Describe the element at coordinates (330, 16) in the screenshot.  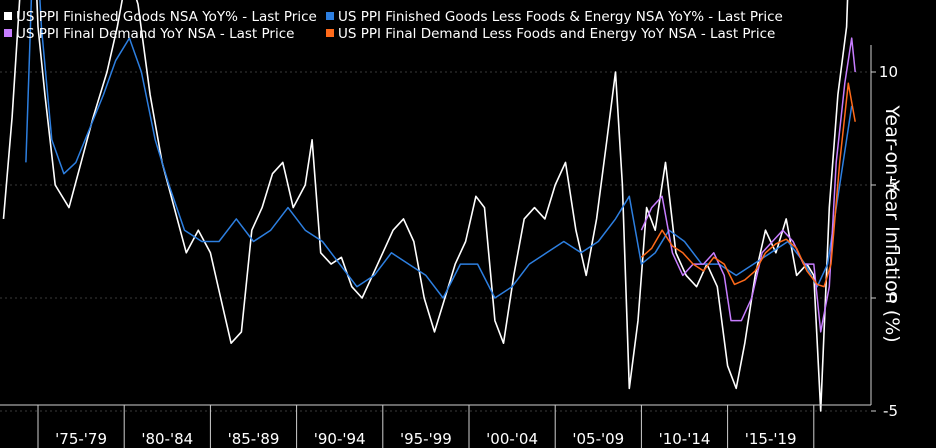
I see `legend-swatch-blue` at that location.